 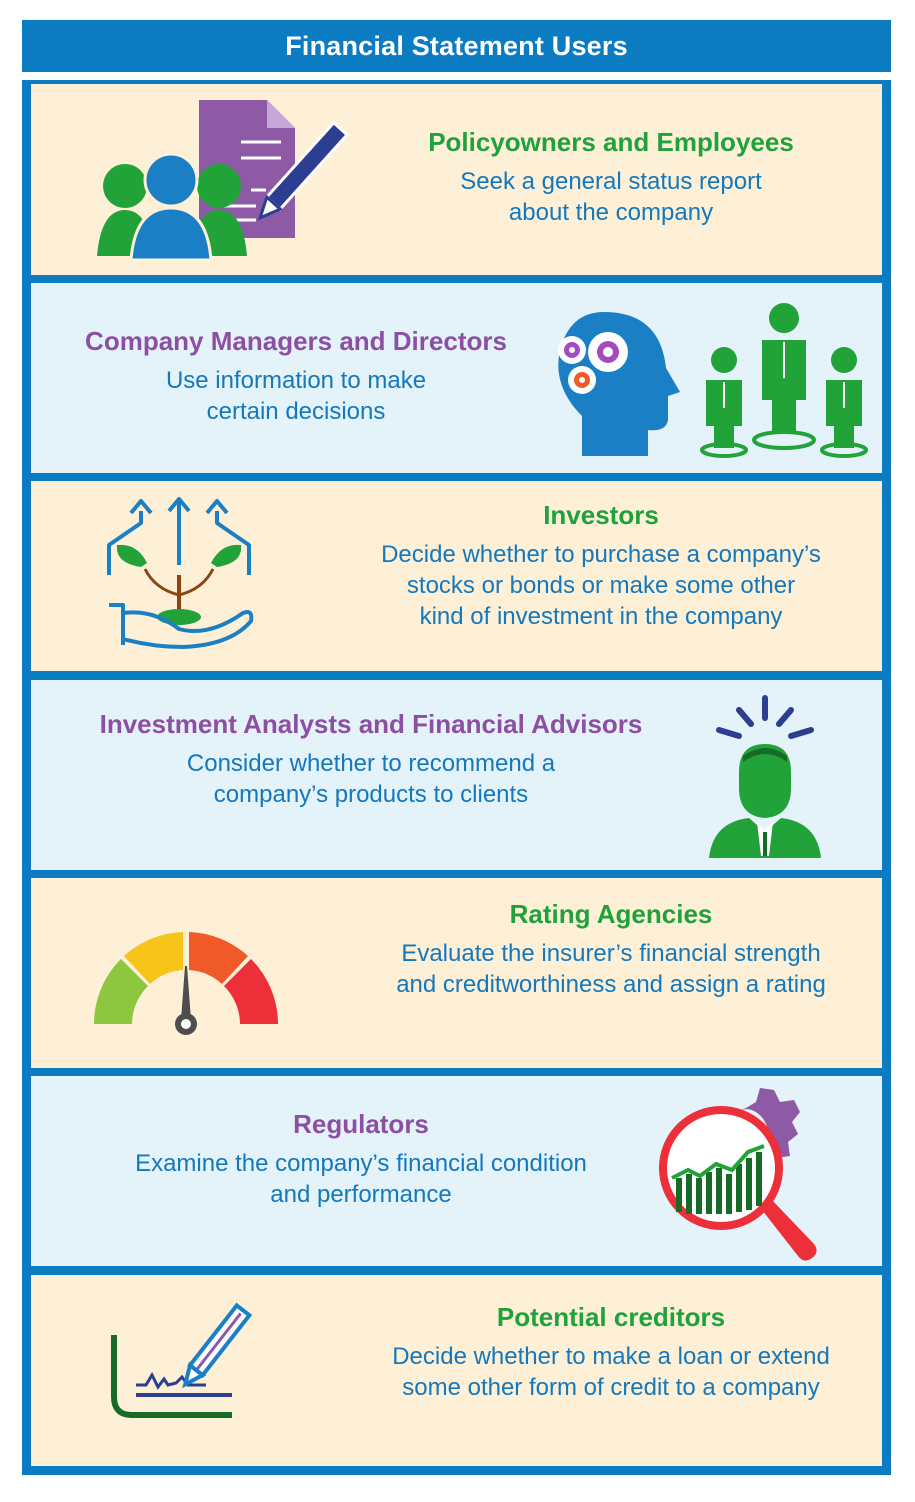 I want to click on description-line: Consider whether to recommend a, so click(x=371, y=763).